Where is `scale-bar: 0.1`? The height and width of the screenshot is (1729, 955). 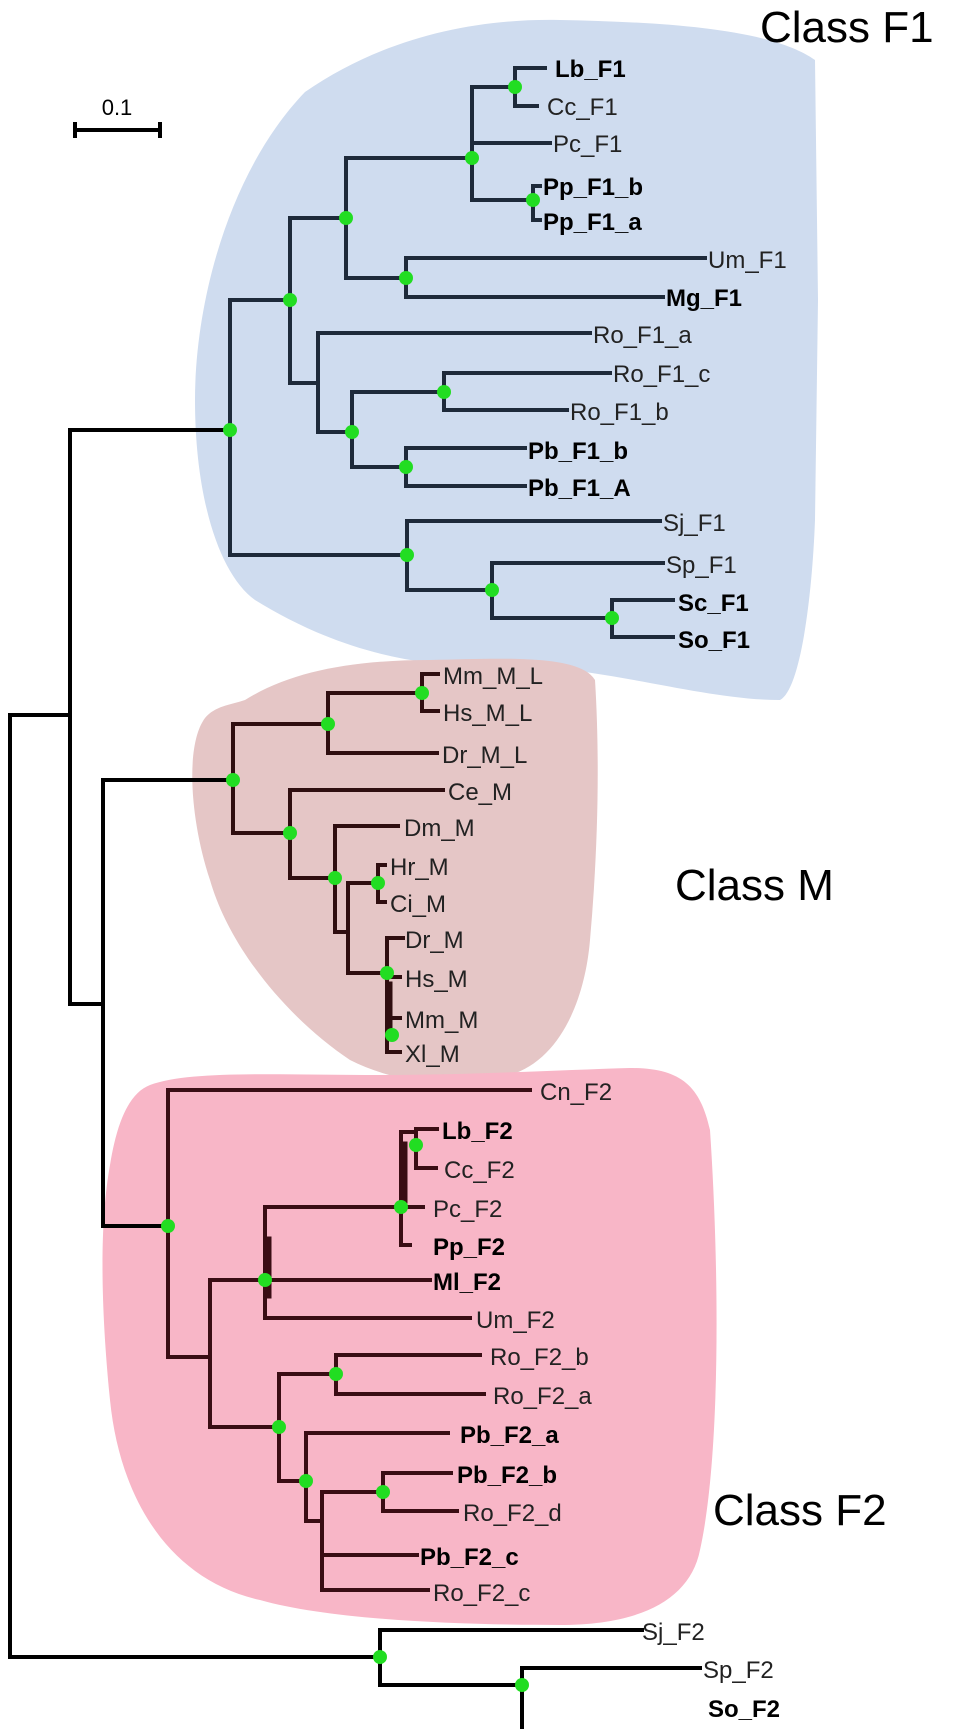 scale-bar: 0.1 is located at coordinates (117, 116).